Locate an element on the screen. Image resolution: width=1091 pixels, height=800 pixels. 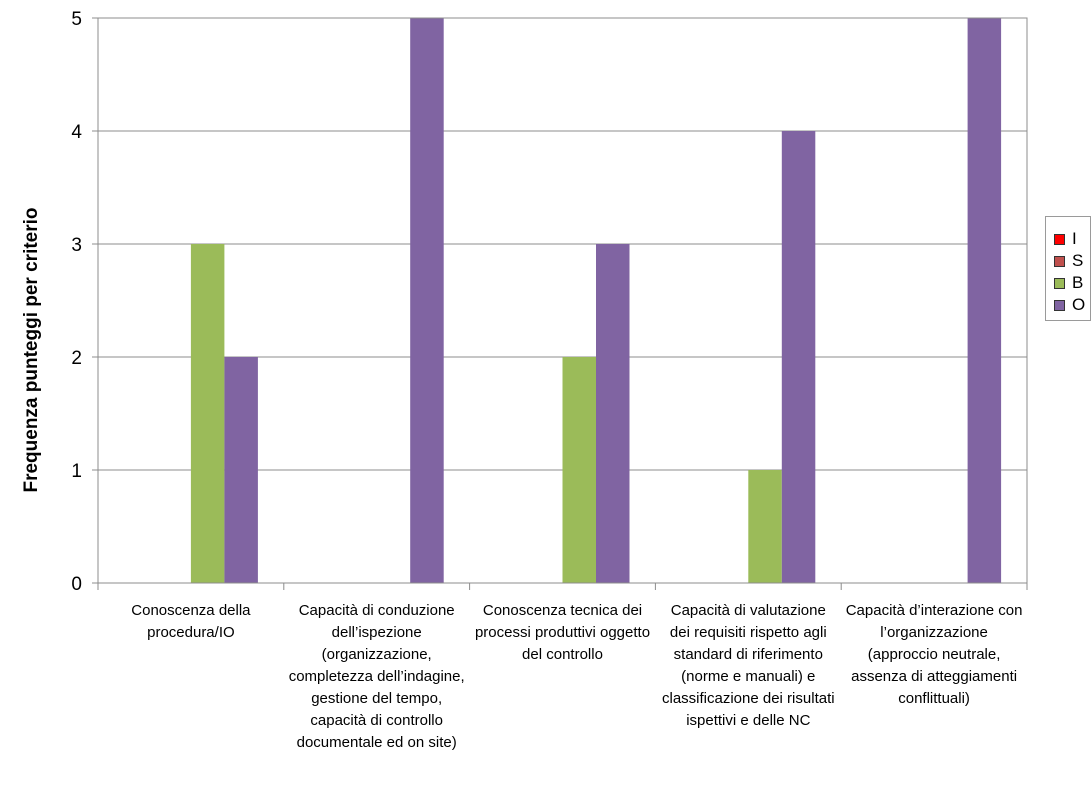
legend: I S B O is located at coordinates (1068, 268).